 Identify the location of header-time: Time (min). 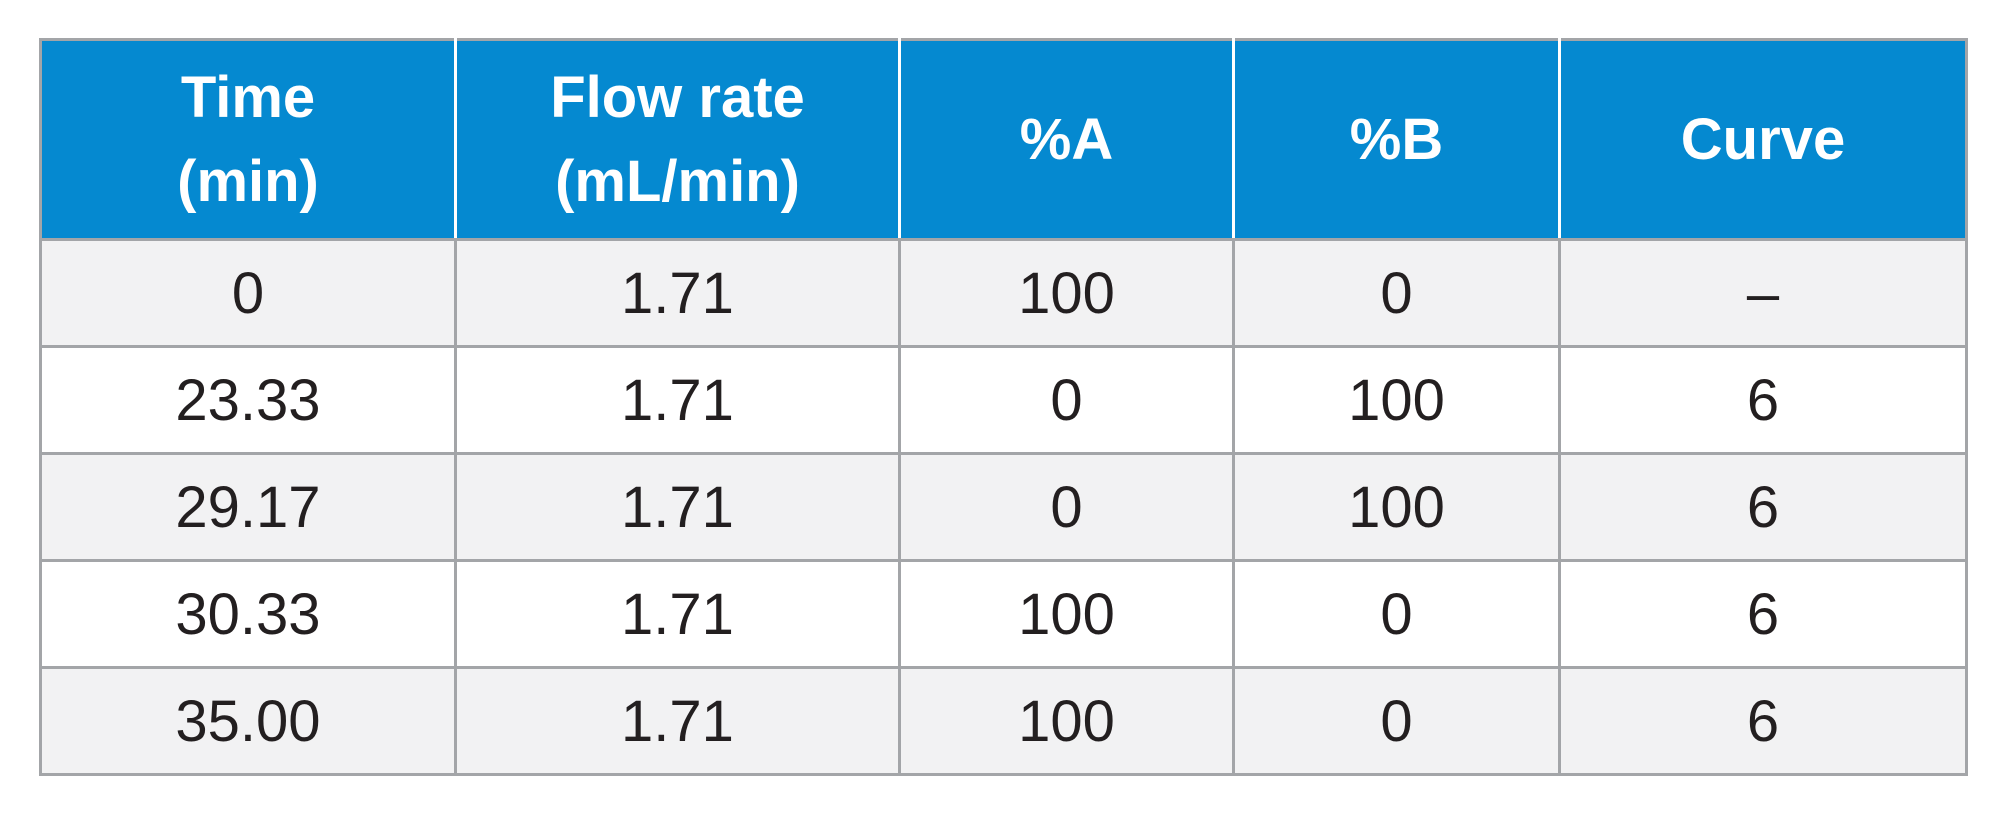
(248, 139).